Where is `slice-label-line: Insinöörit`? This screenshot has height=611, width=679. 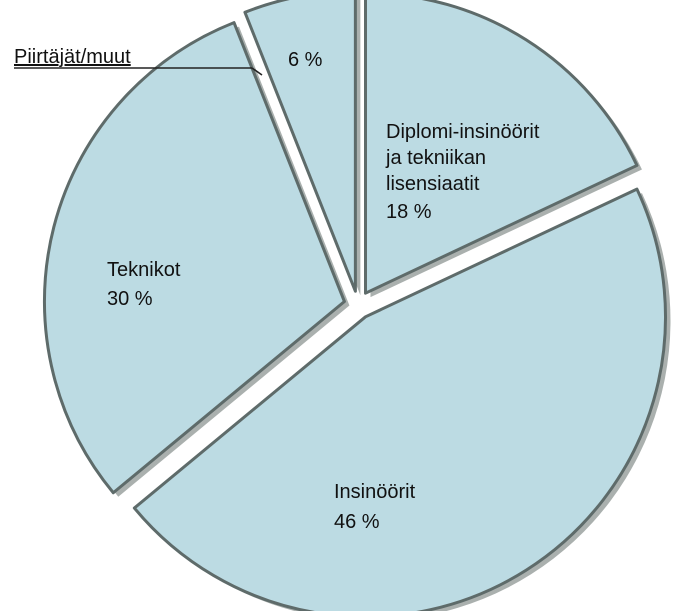 slice-label-line: Insinöörit is located at coordinates (375, 492).